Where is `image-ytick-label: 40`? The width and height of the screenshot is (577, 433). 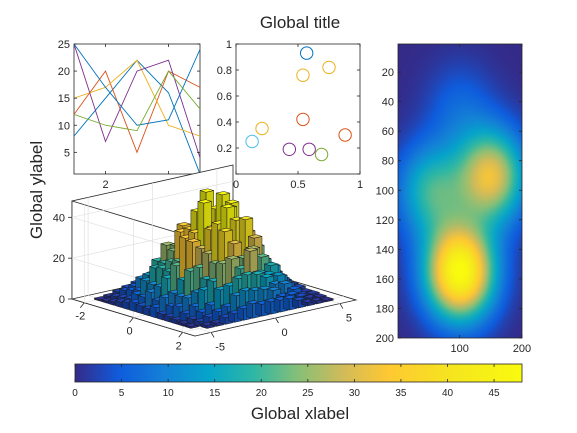
image-ytick-label: 40 is located at coordinates (388, 103).